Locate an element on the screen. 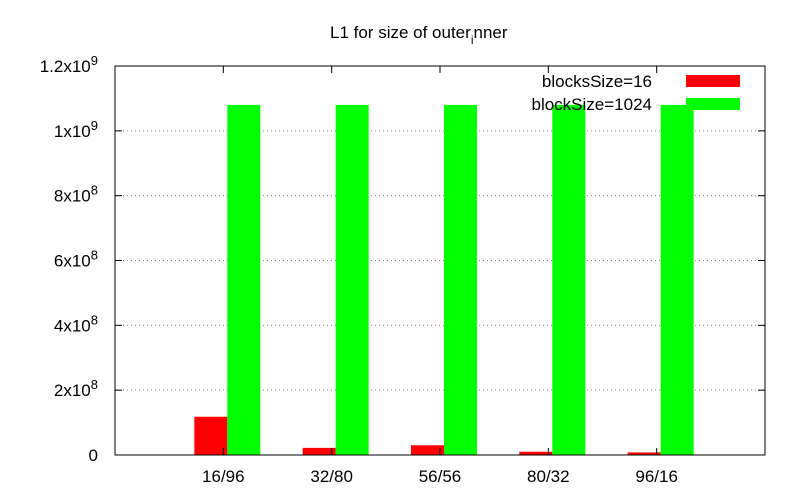  y-tick-label: 4x10⁸ is located at coordinates (76, 323).